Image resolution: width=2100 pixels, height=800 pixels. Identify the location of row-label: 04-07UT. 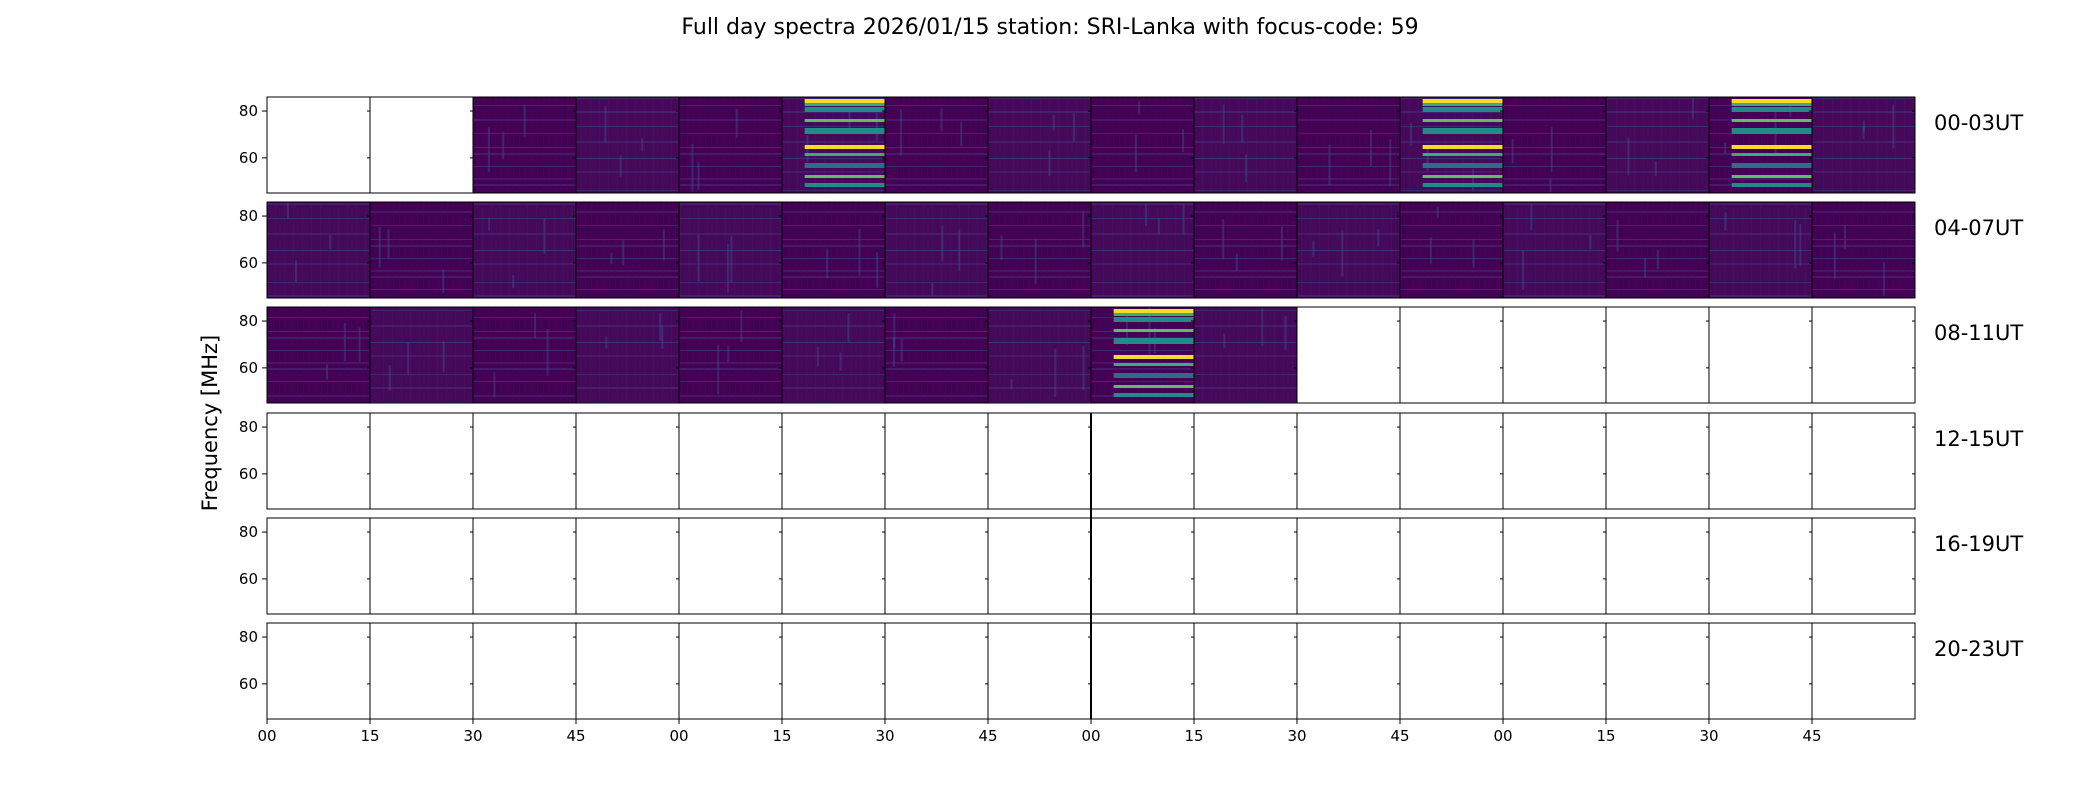
(1978, 228).